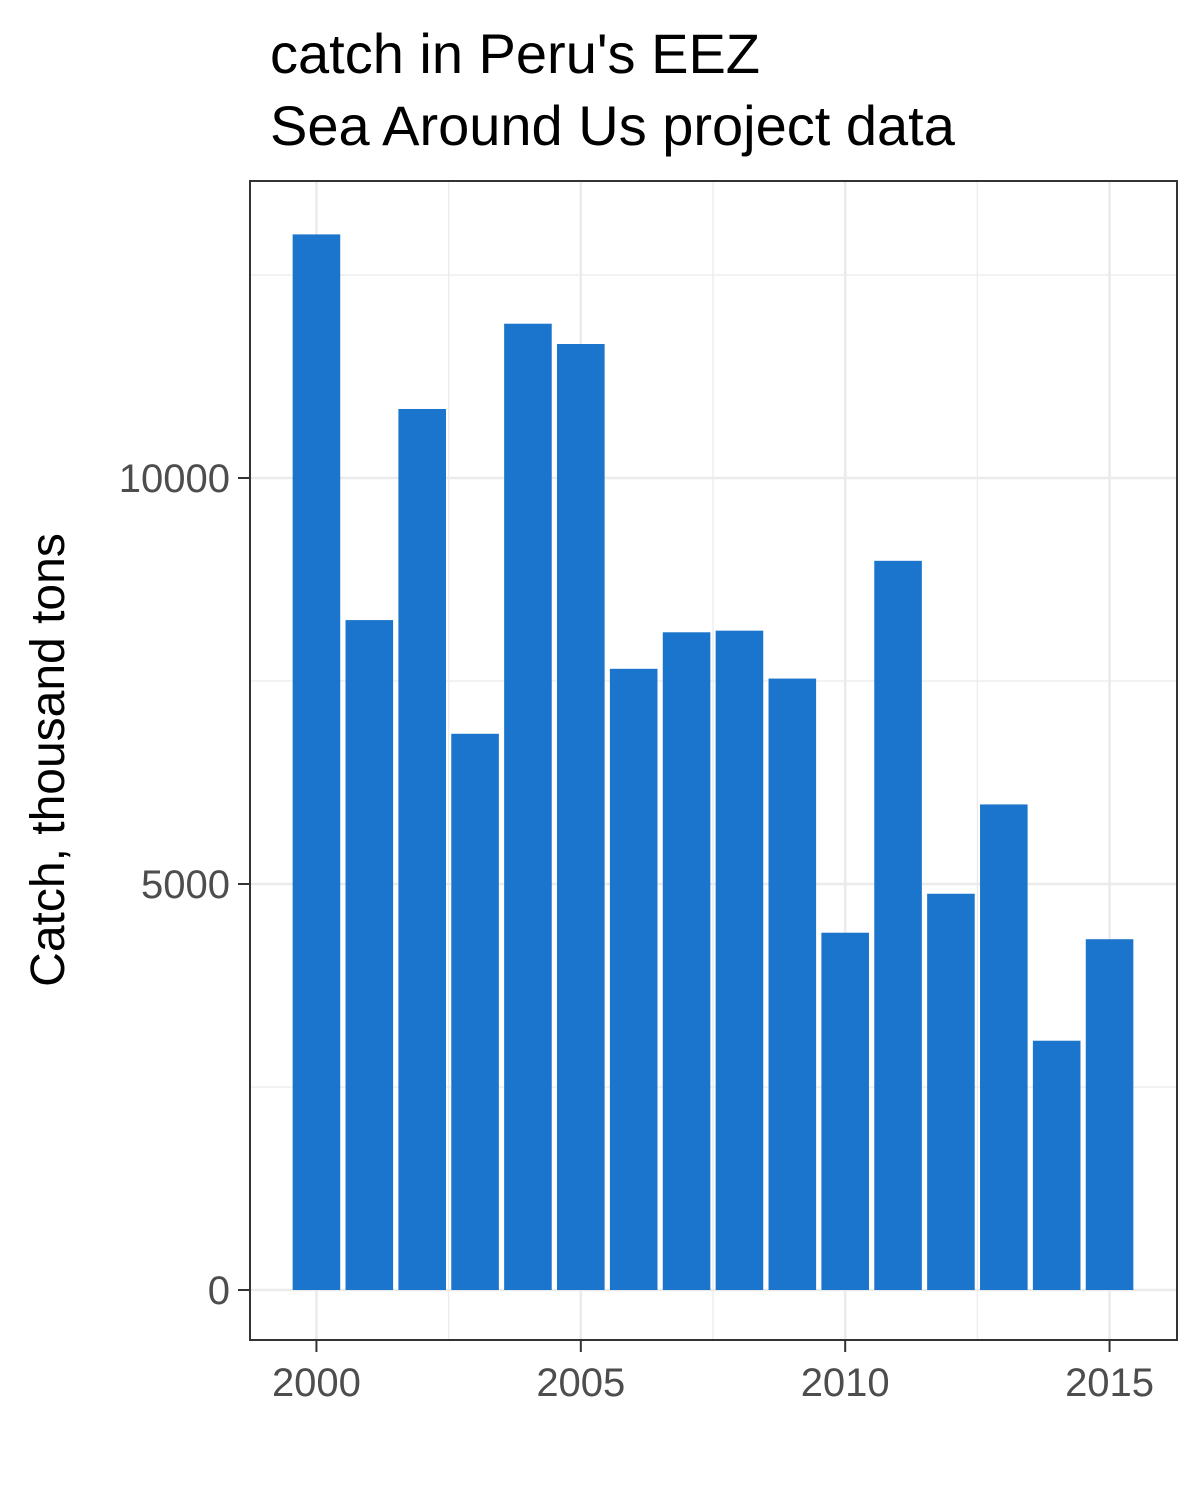 The width and height of the screenshot is (1200, 1500). Describe the element at coordinates (369, 955) in the screenshot. I see `bar-2001` at that location.